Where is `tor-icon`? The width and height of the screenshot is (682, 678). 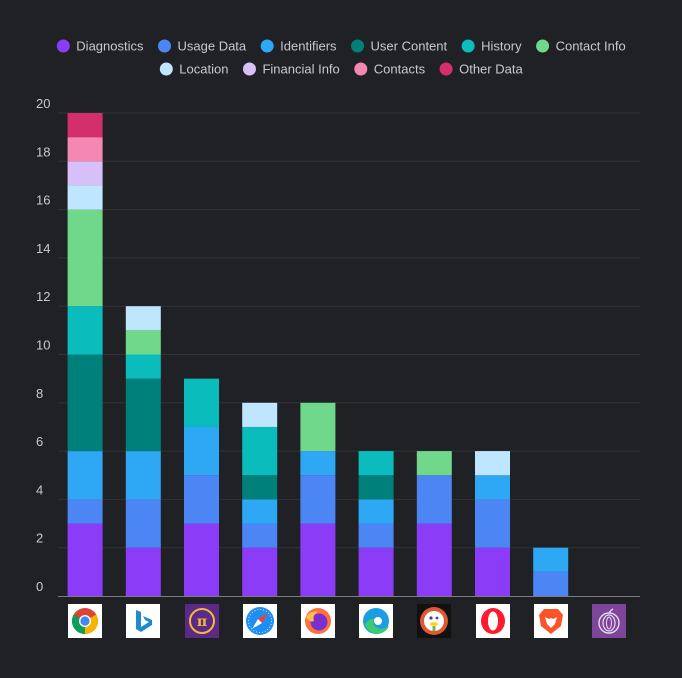
tor-icon is located at coordinates (609, 621).